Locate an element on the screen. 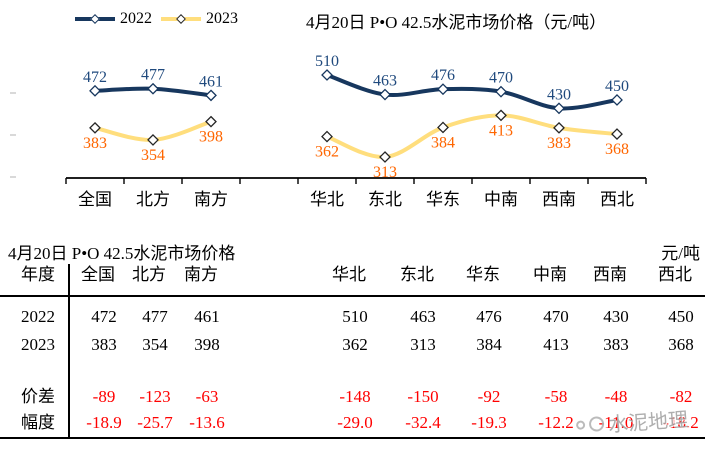 Image resolution: width=705 pixels, height=465 pixels. data-point-label: 384 is located at coordinates (443, 142).